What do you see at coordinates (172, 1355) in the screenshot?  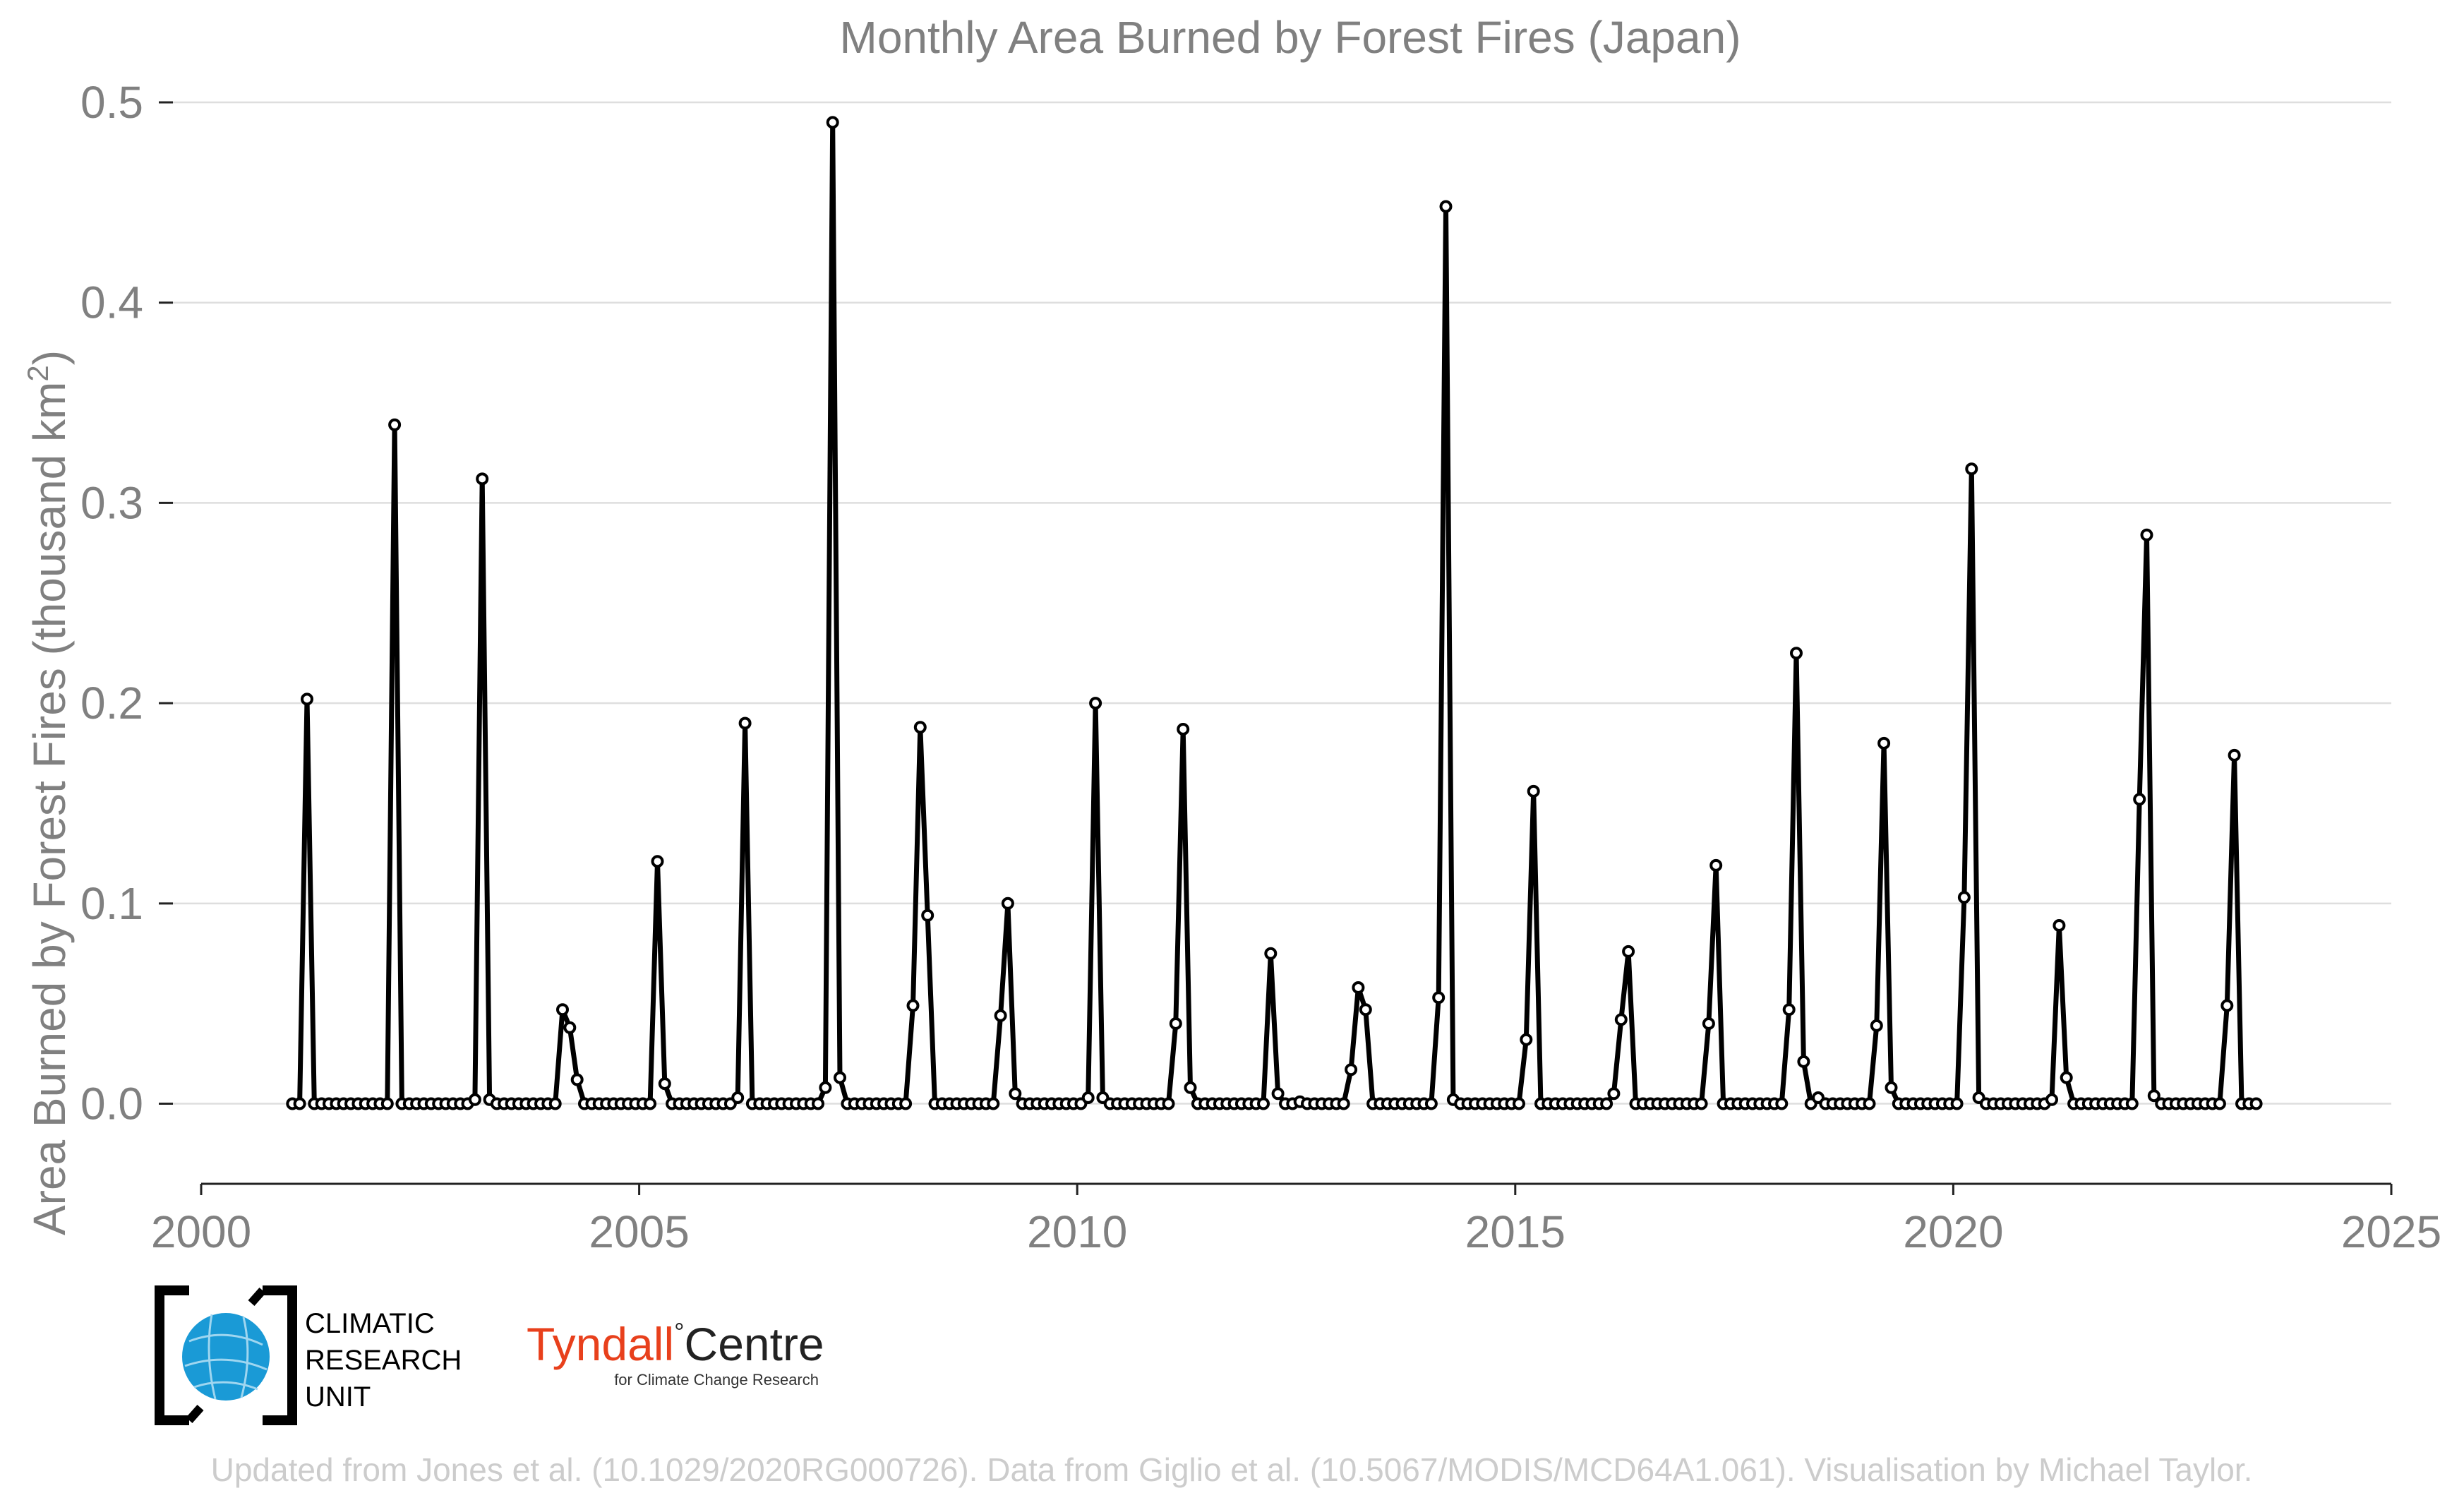 I see `cru-bracket-left` at bounding box center [172, 1355].